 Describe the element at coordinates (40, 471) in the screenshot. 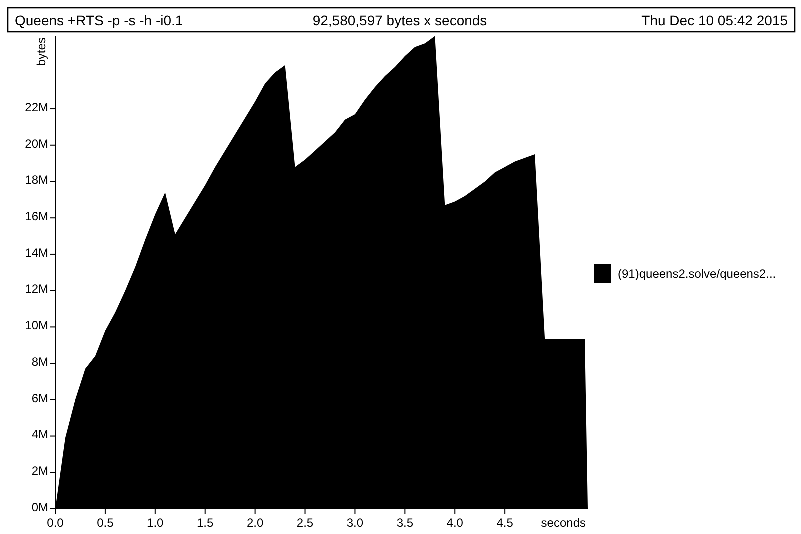

I see `y-tick-label: 2M` at that location.